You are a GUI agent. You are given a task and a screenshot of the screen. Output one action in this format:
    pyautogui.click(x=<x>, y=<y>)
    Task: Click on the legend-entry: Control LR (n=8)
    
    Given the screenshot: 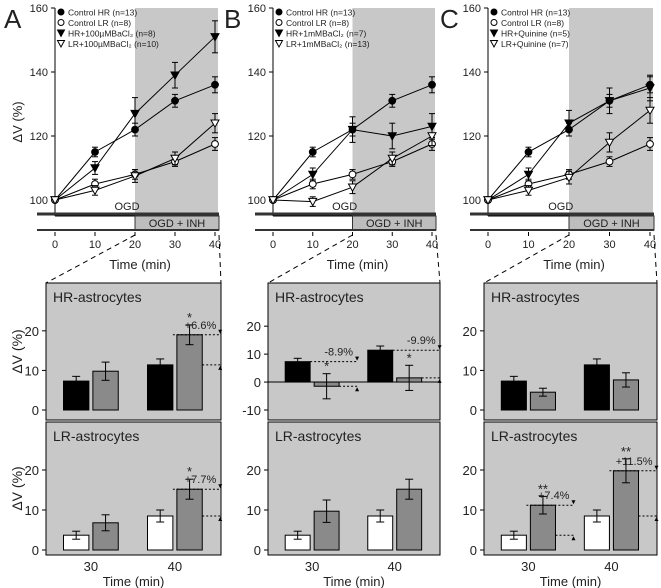 What is the action you would take?
    pyautogui.click(x=99, y=23)
    